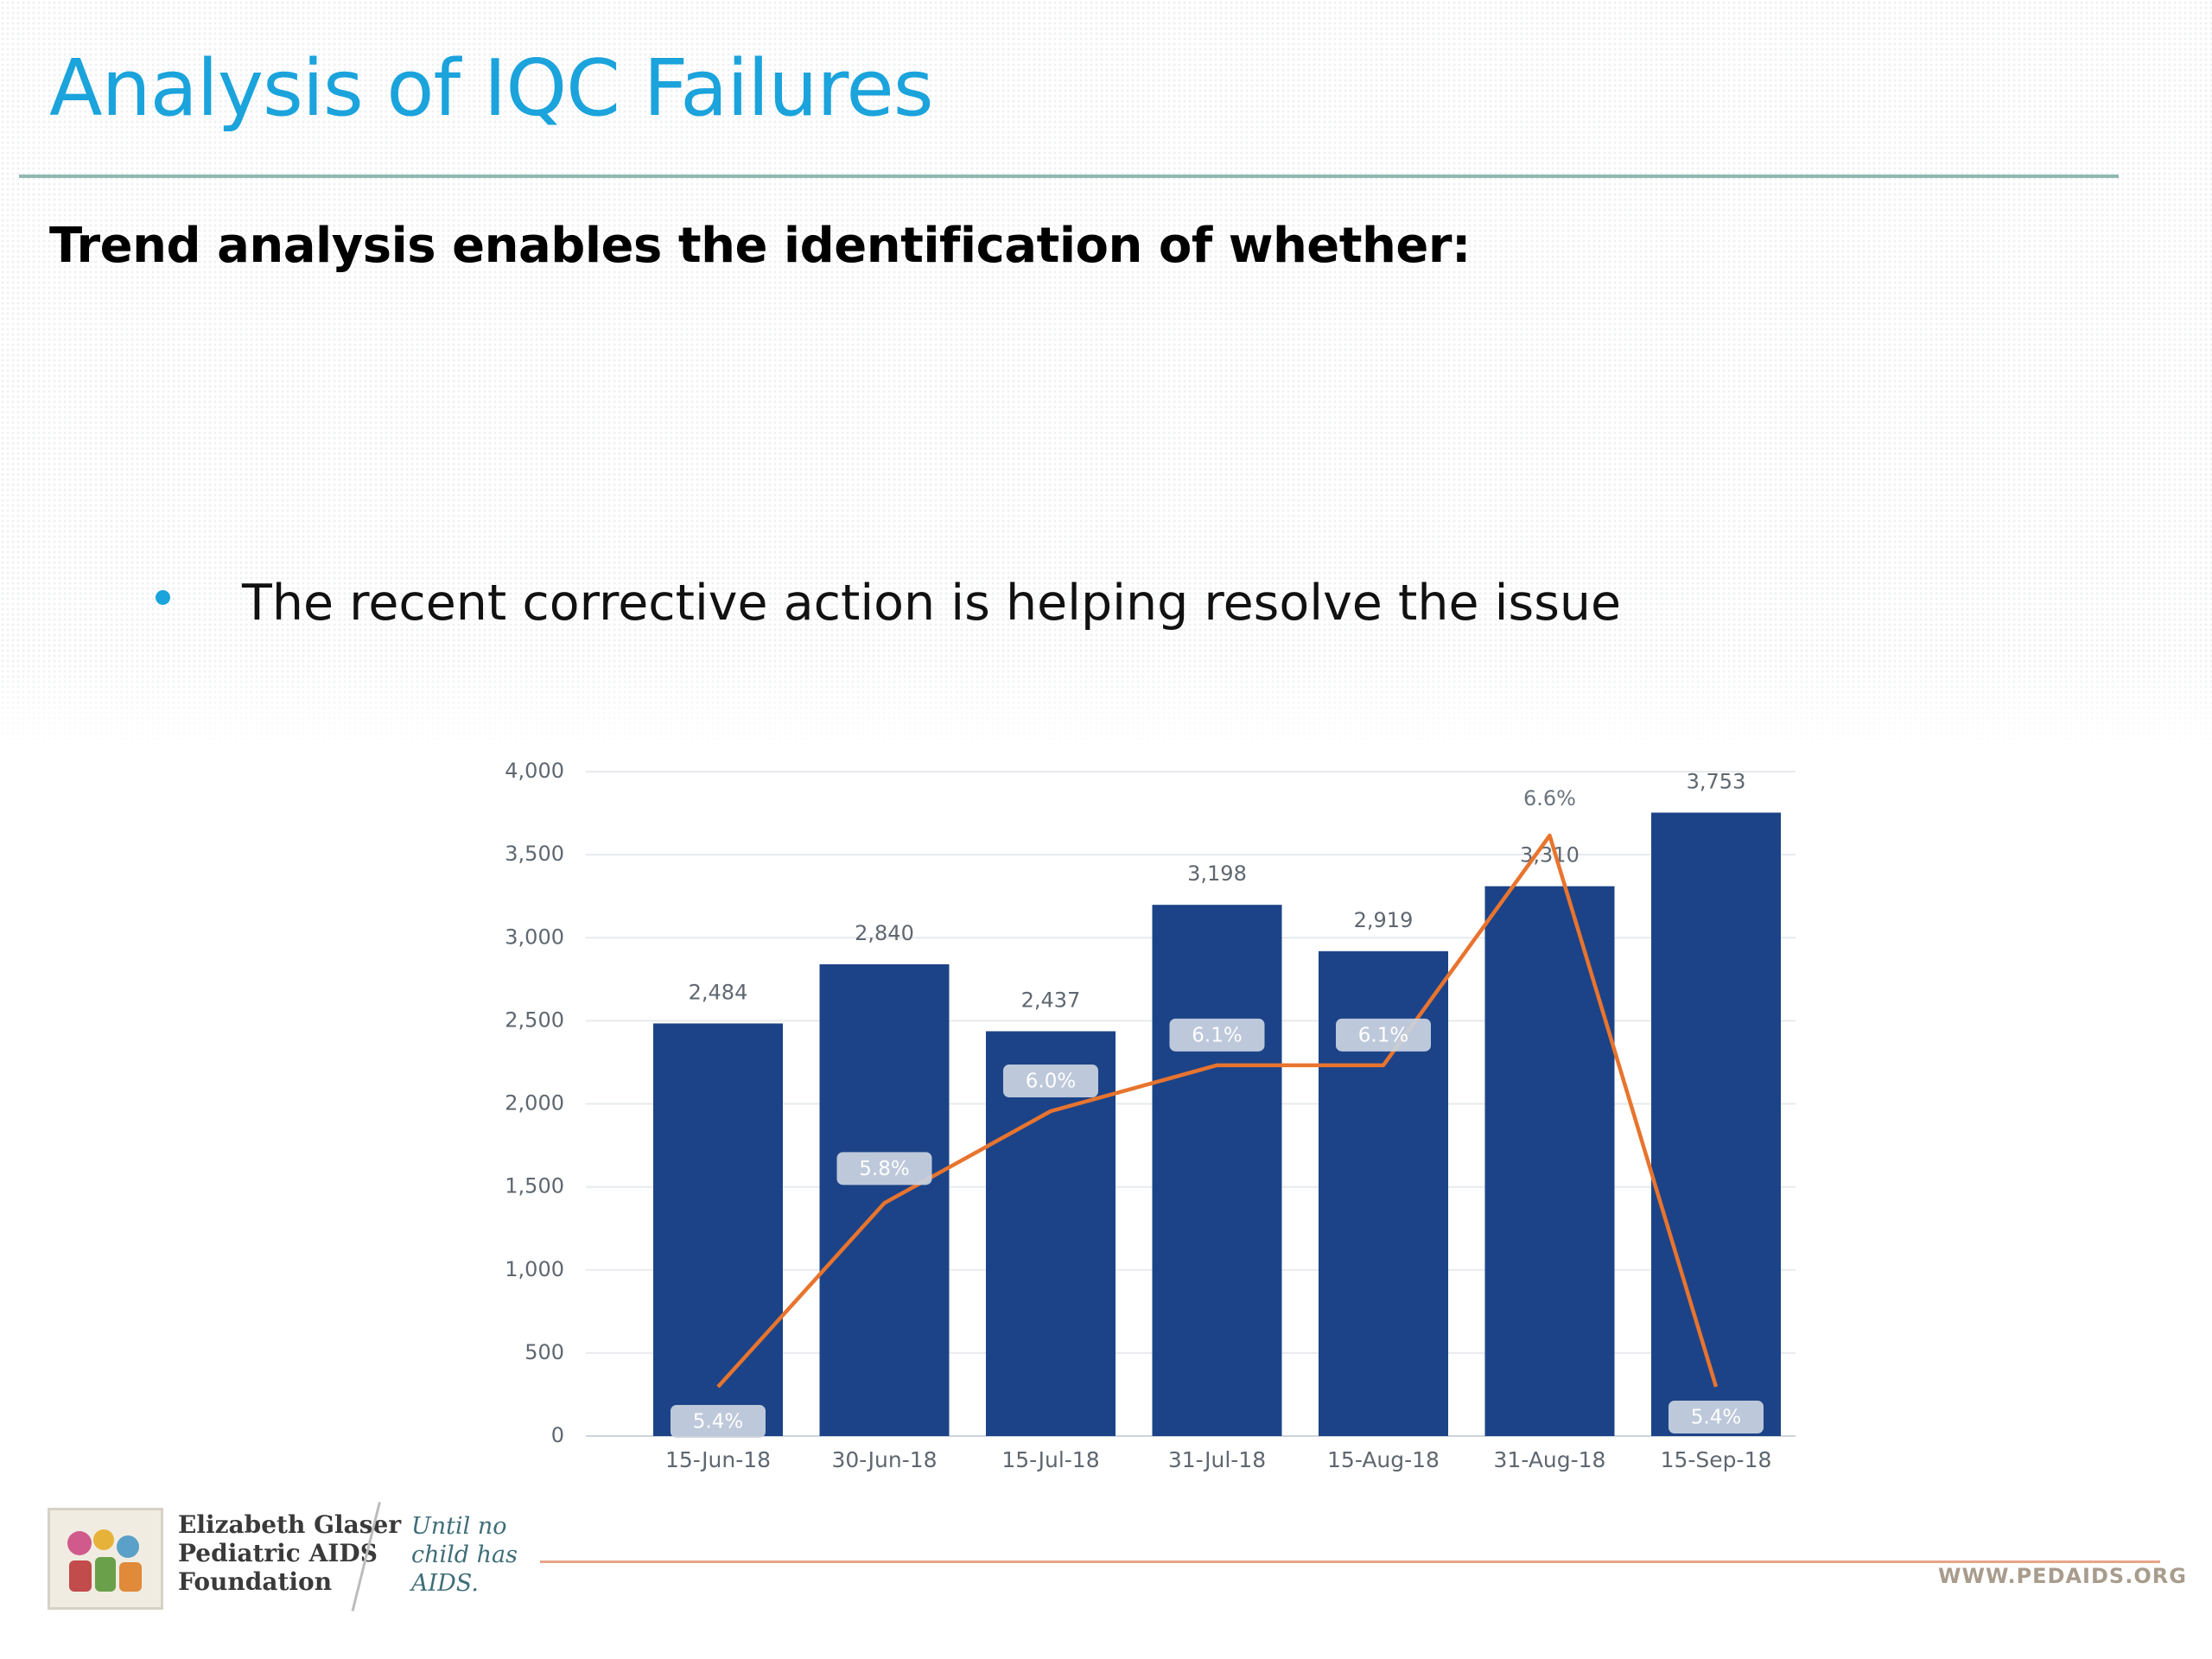  I want to click on y-tick-label: 1,000, so click(534, 1269).